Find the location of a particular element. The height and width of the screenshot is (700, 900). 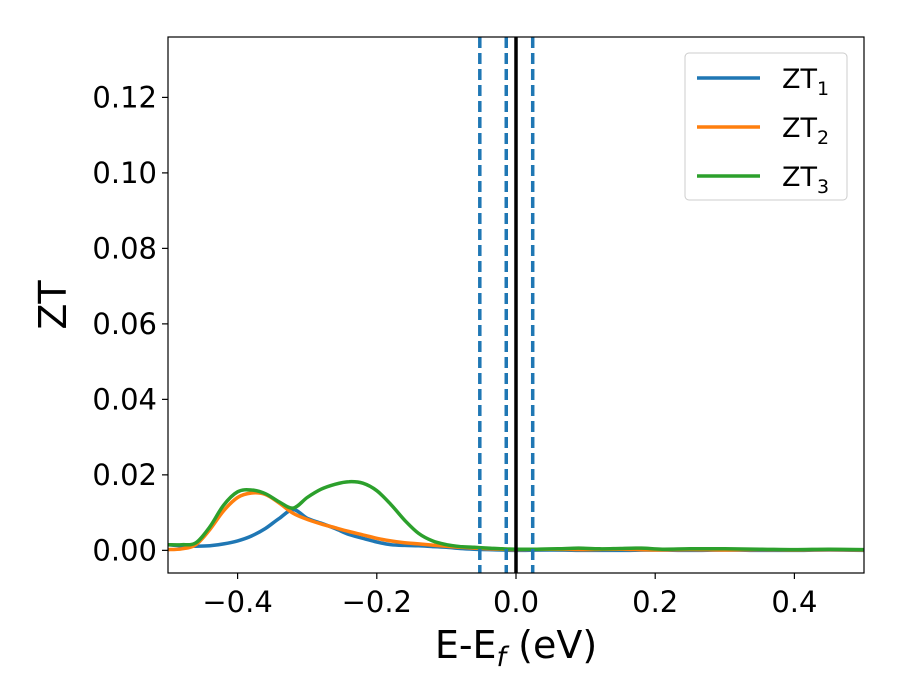

x-tick-label: −0.2 is located at coordinates (377, 602).